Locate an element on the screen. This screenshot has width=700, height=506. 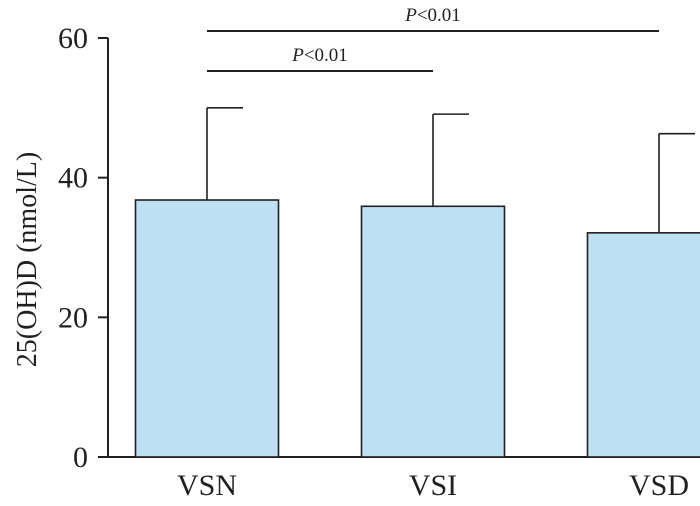
x-tick-label: VSN is located at coordinates (207, 485).